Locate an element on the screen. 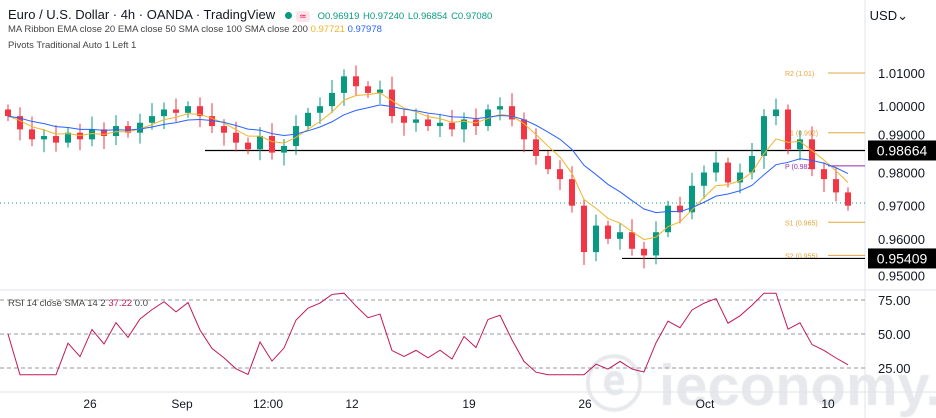 The image size is (936, 418). ma-value-1: 0.97721 is located at coordinates (327, 29).